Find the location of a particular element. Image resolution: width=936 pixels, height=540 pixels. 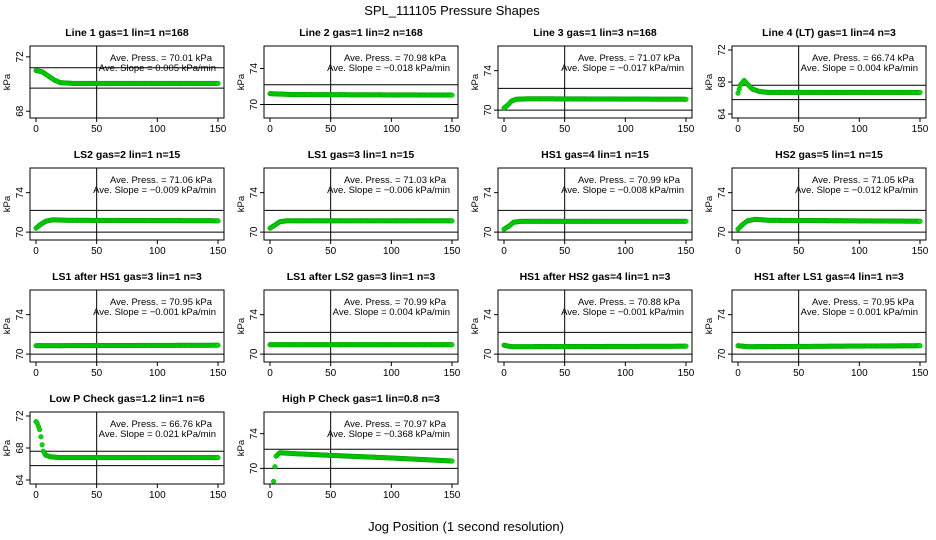

panel-title: Line 3 gas=1 lin=3 n=168 is located at coordinates (595, 33).